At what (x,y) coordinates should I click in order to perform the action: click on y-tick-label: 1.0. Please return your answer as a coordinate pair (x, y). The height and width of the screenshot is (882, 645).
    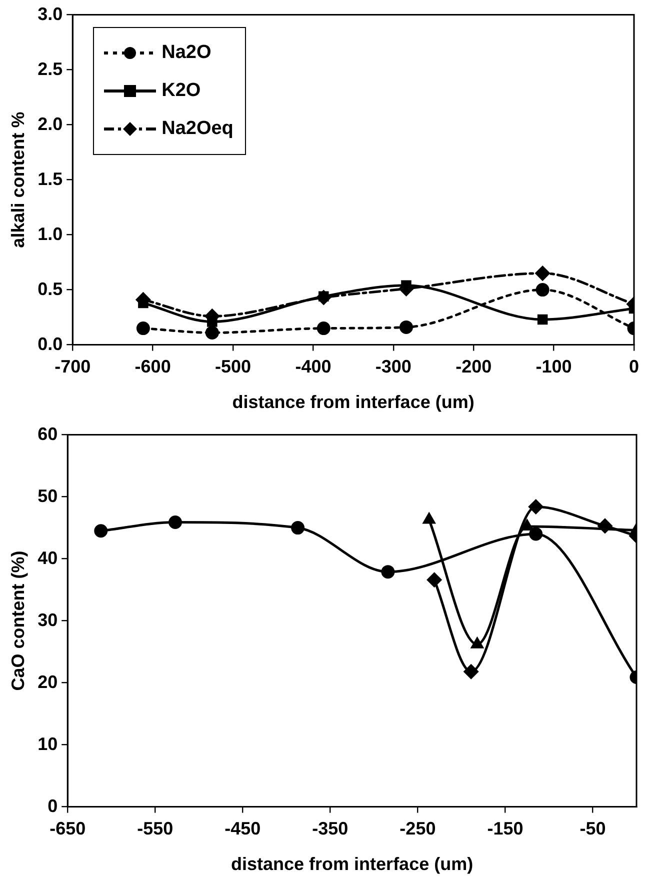
    Looking at the image, I should click on (50, 234).